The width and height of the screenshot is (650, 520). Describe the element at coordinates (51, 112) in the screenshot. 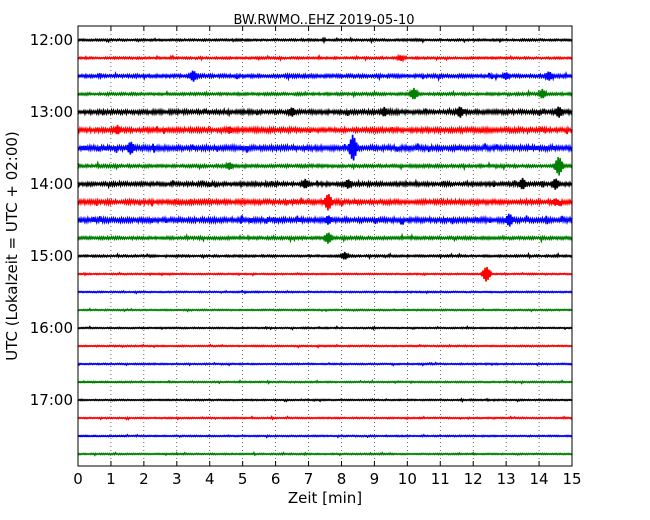

I see `y-tick-label: 13:00` at that location.